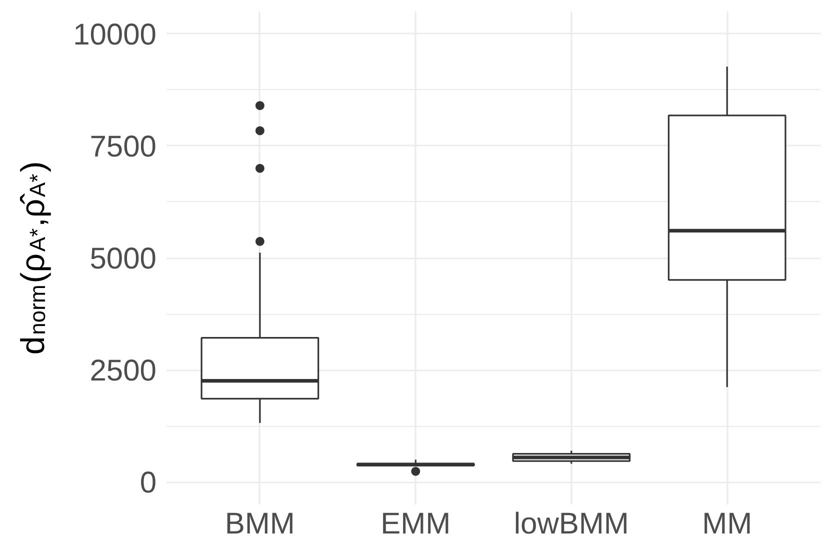 The width and height of the screenshot is (830, 554). What do you see at coordinates (123, 371) in the screenshot?
I see `y-tick-label: 2500` at bounding box center [123, 371].